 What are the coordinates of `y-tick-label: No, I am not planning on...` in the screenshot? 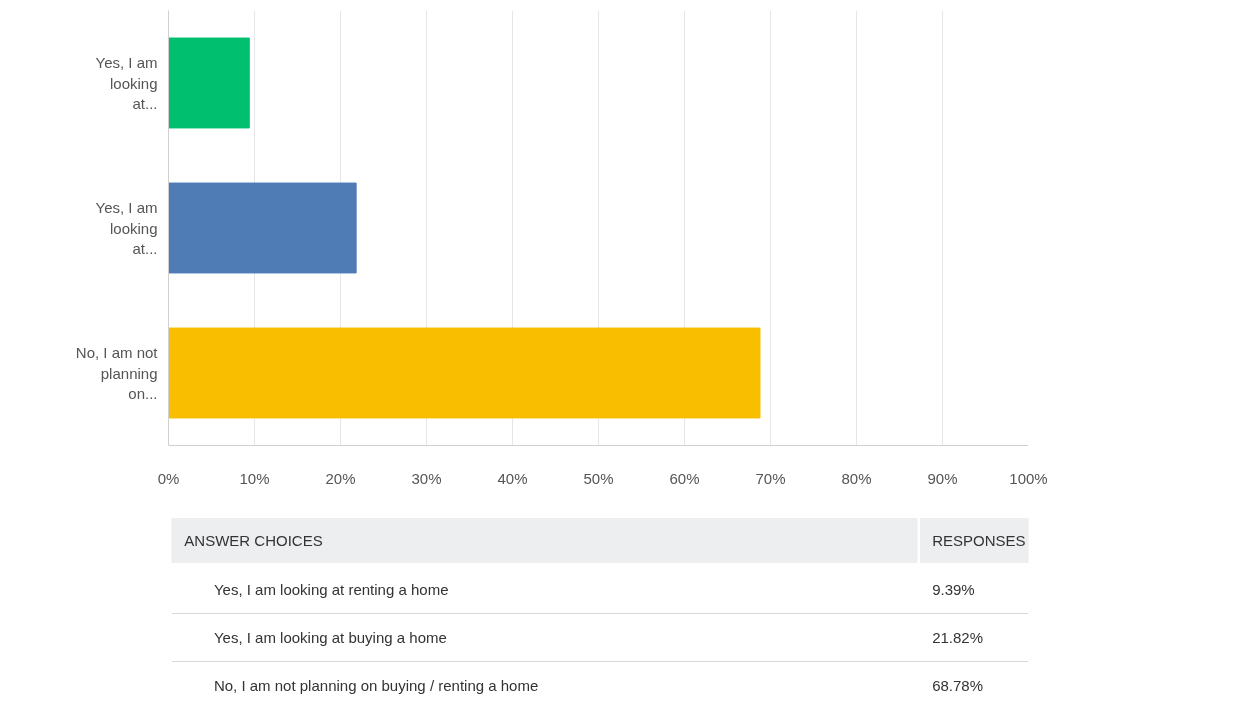 It's located at (117, 373).